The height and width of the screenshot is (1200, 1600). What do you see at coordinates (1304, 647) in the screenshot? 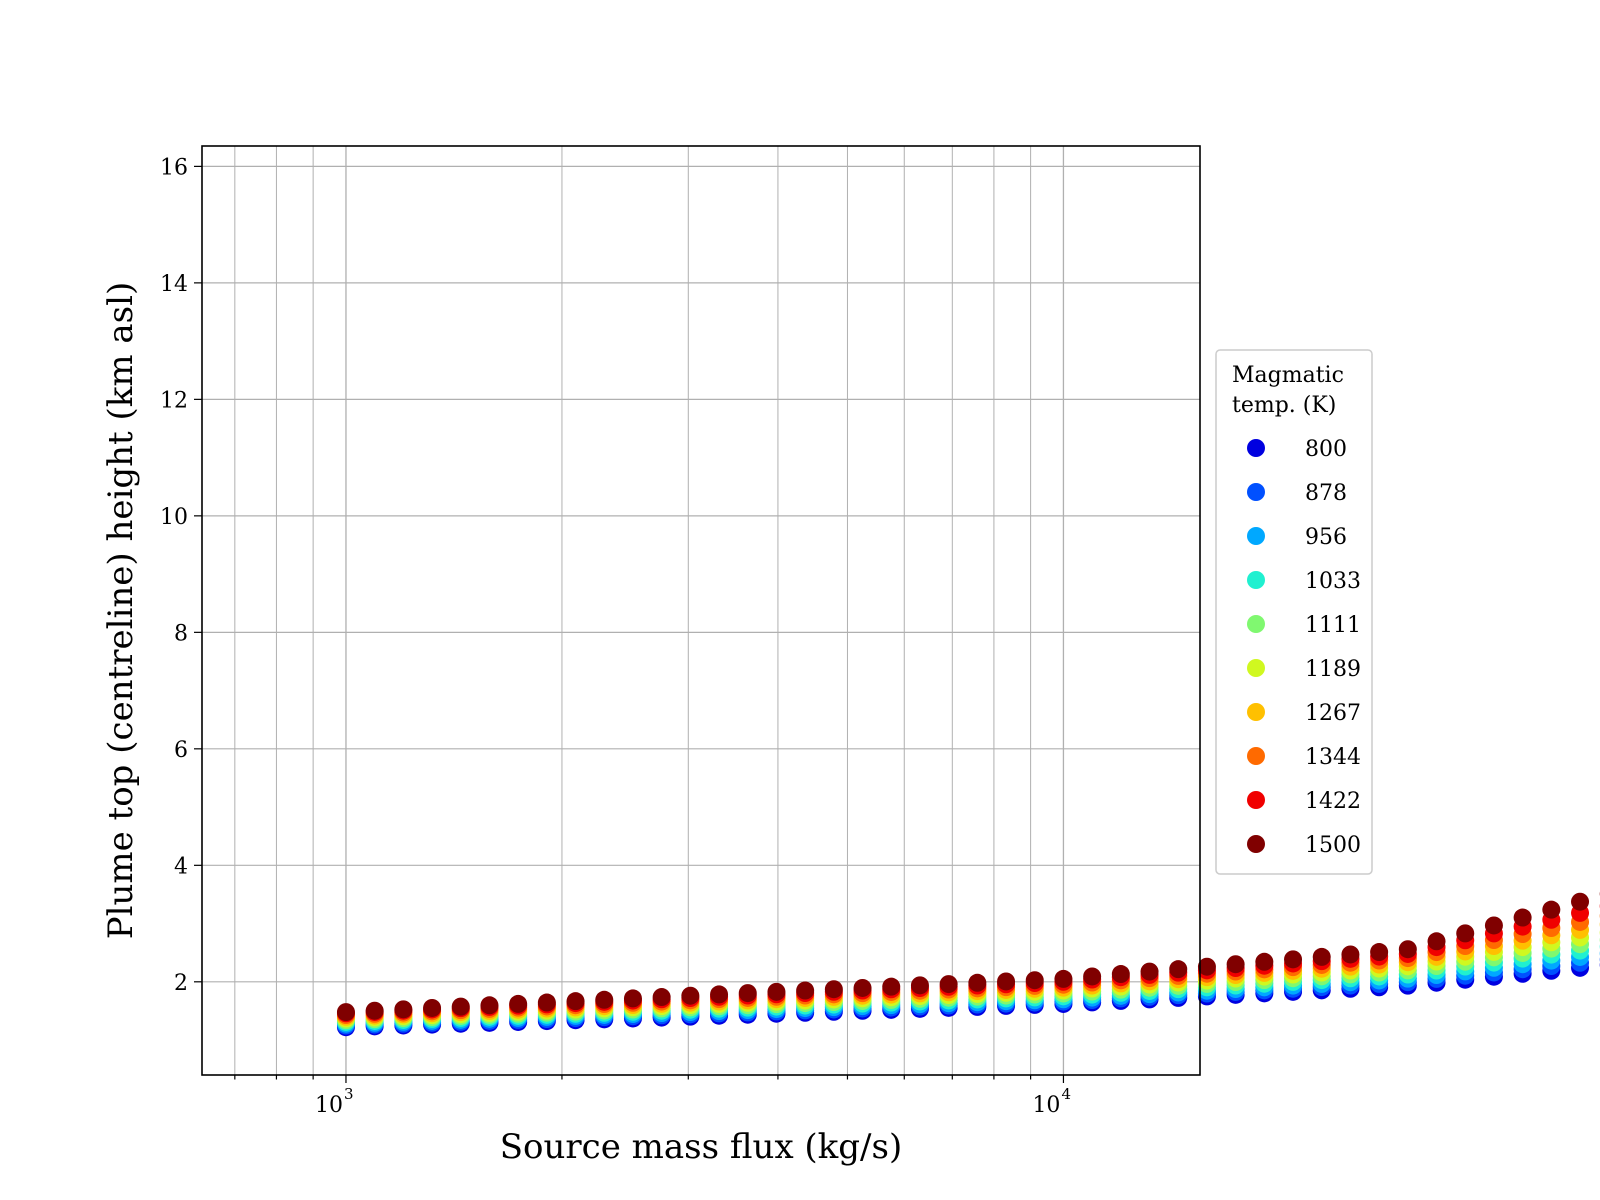
I see `legend-entries: 800 878 956 1033 1111 1189 1267 1344 1422 1500` at bounding box center [1304, 647].